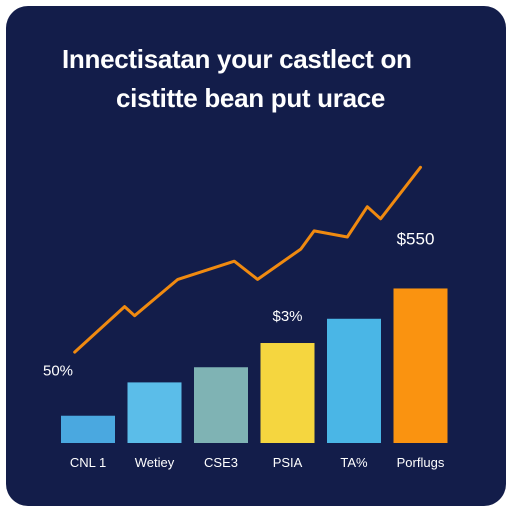 Image resolution: width=512 pixels, height=512 pixels. I want to click on category-label: Wetiey, so click(155, 462).